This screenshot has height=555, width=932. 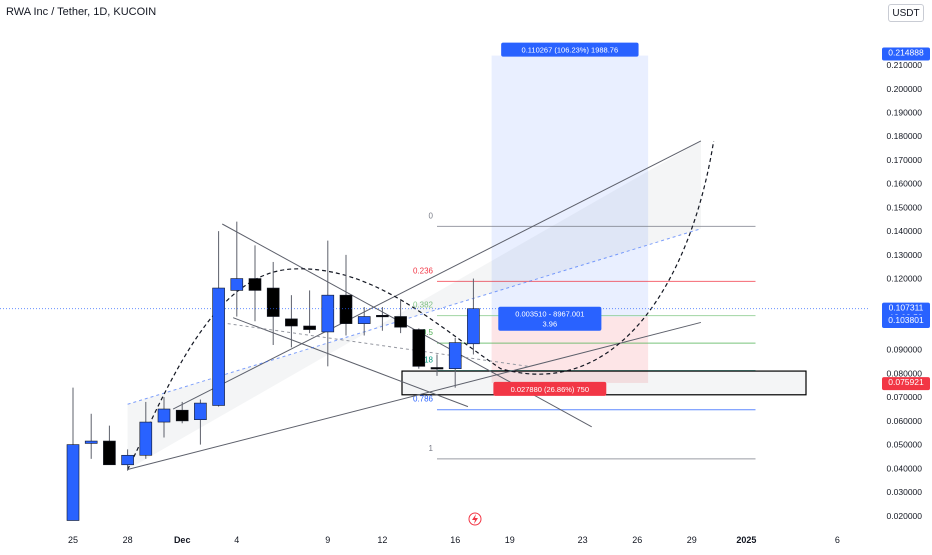 I want to click on level-a-badge-bg, so click(x=906, y=321).